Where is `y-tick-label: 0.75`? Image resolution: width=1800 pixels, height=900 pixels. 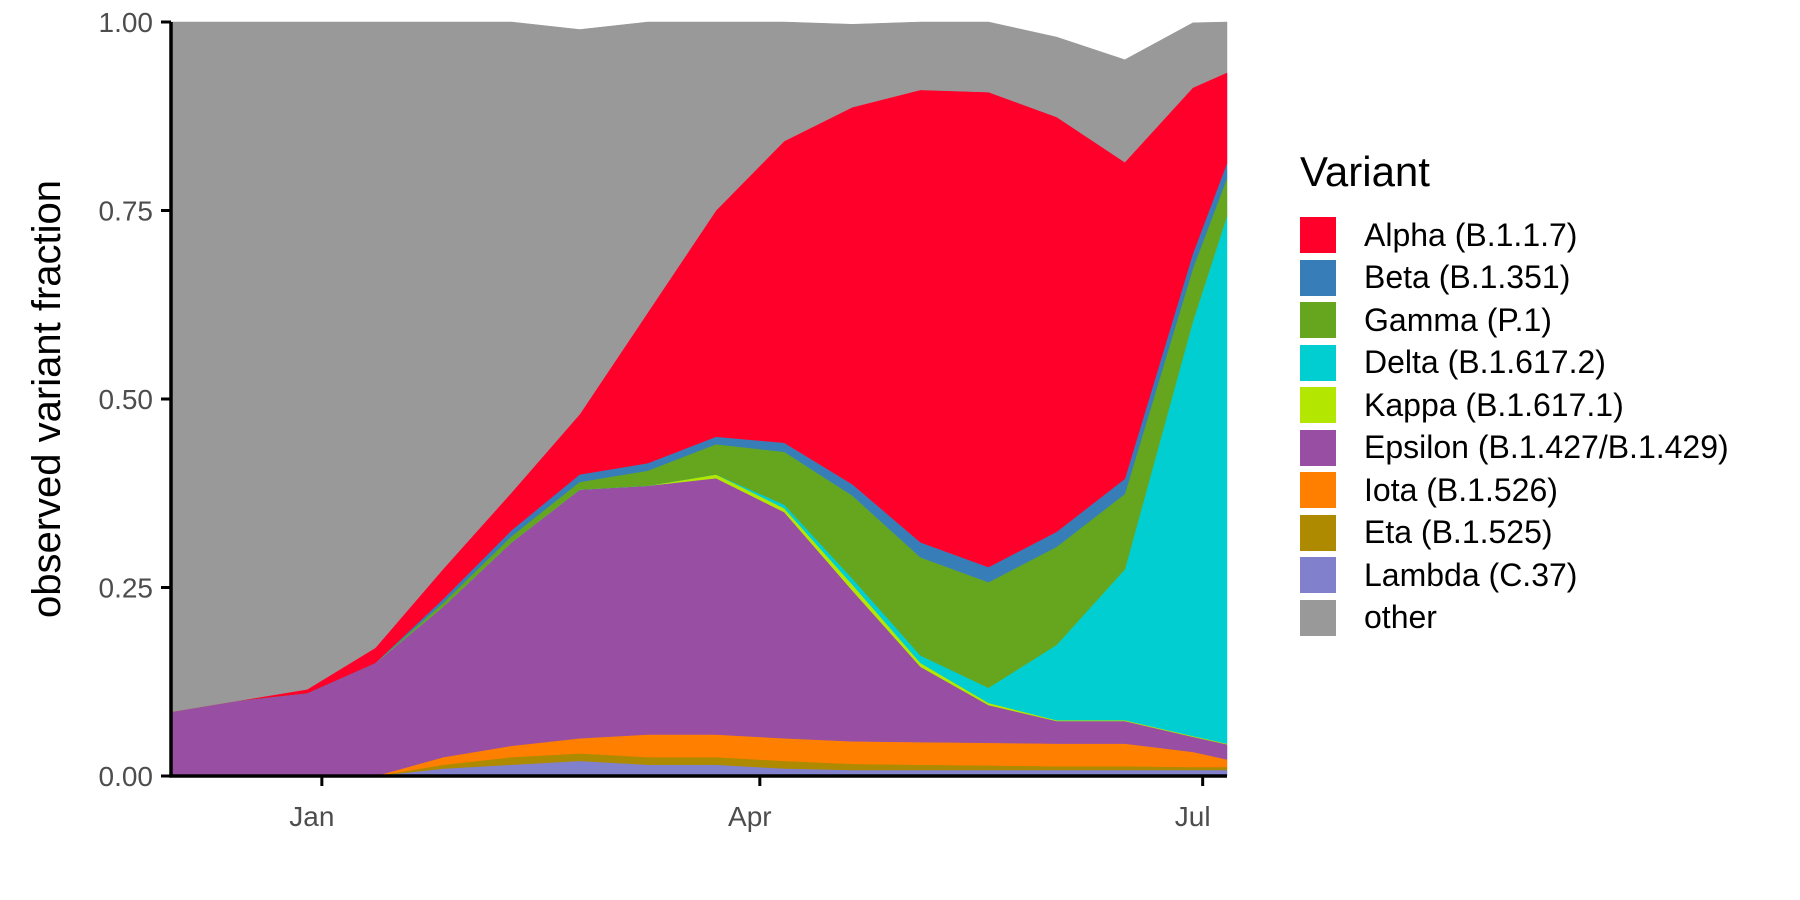 y-tick-label: 0.75 is located at coordinates (126, 211).